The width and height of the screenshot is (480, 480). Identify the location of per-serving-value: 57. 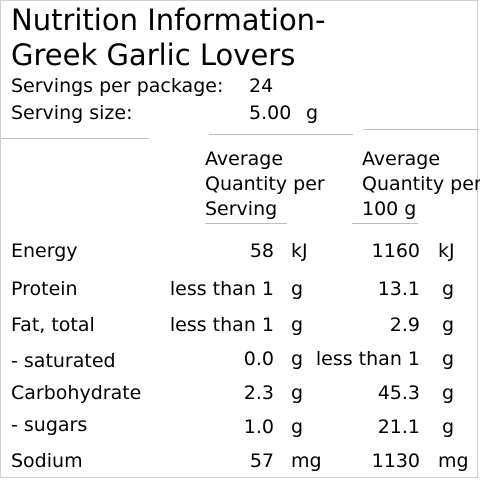
(261, 461).